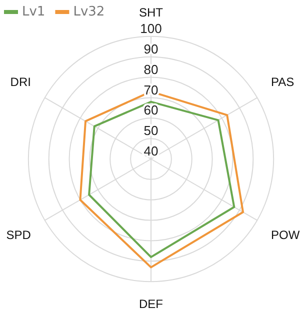 The width and height of the screenshot is (308, 317). Describe the element at coordinates (151, 151) in the screenshot. I see `y-tick-label: 40` at that location.